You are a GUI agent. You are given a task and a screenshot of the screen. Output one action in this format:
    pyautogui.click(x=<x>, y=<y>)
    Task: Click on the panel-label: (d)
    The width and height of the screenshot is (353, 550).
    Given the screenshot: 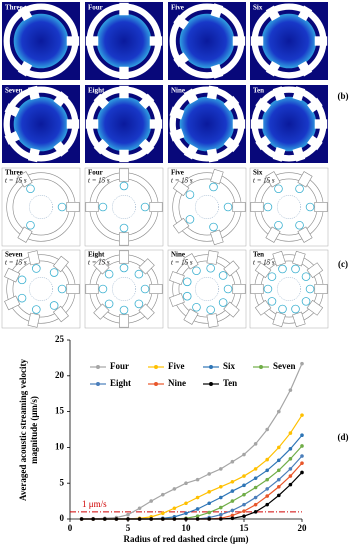 What is the action you would take?
    pyautogui.click(x=343, y=437)
    